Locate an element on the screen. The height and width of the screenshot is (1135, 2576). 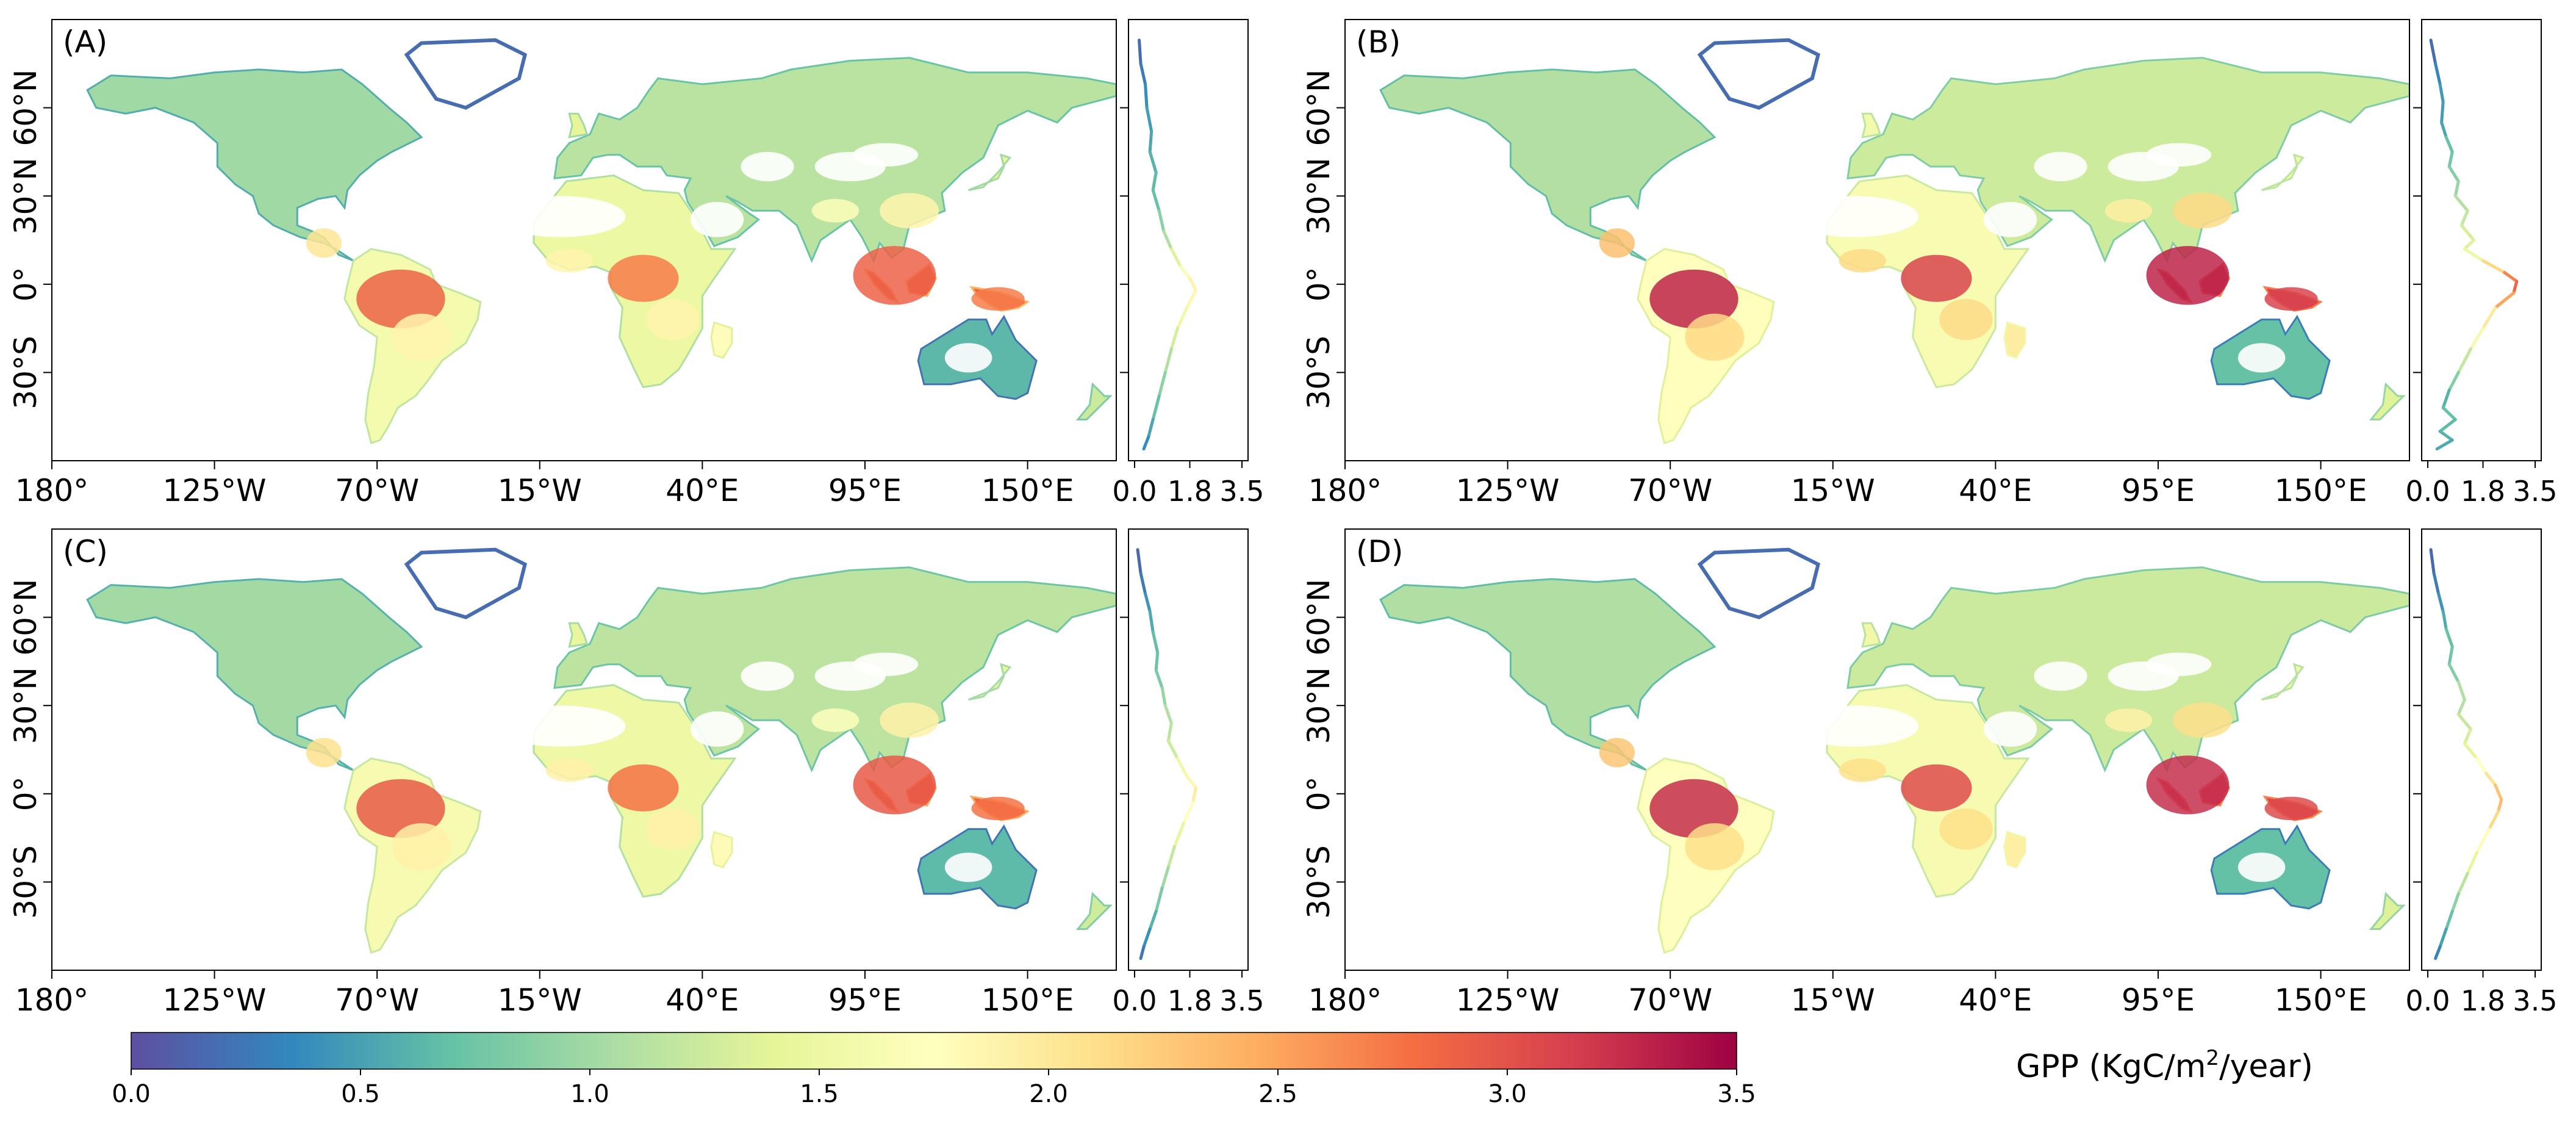
y-tick-label: 30°S is located at coordinates (1318, 881).